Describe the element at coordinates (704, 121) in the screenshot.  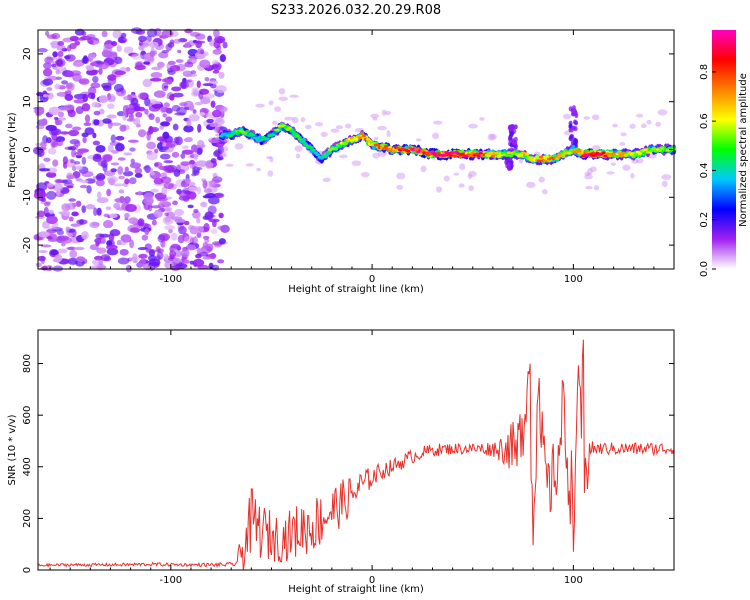
I see `colorbar-tick-label: 0.6` at that location.